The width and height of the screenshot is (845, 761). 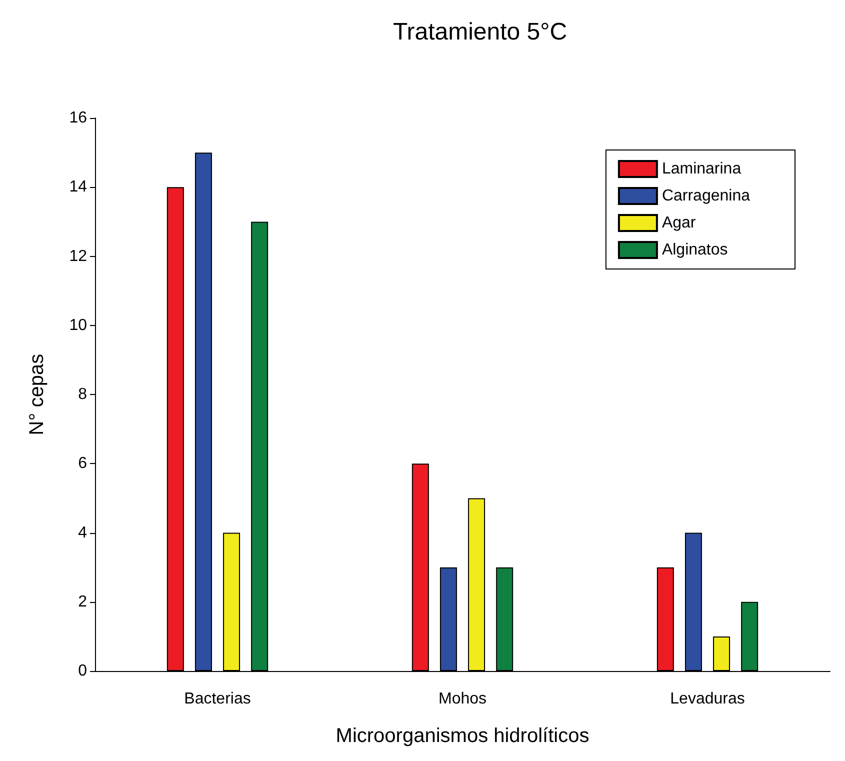 I want to click on y-tick-label: 12, so click(x=78, y=256).